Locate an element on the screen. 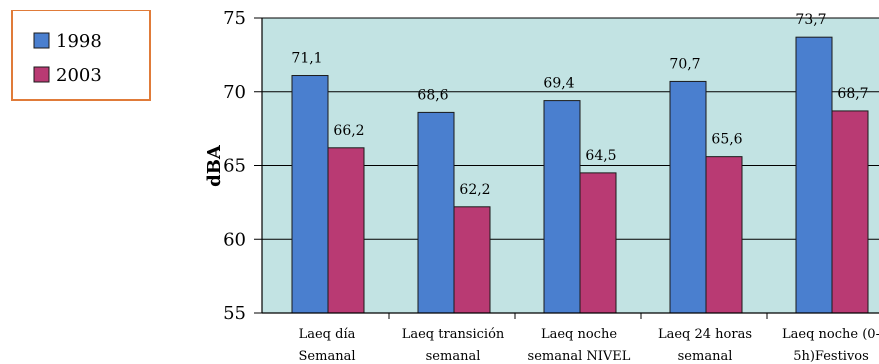 This screenshot has height=364, width=879. data-label: 73,7 is located at coordinates (810, 20).